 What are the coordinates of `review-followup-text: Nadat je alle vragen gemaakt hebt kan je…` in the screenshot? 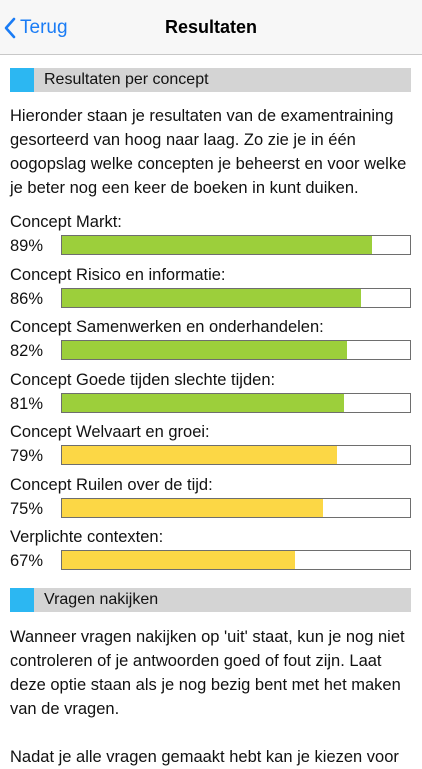 It's located at (204, 756).